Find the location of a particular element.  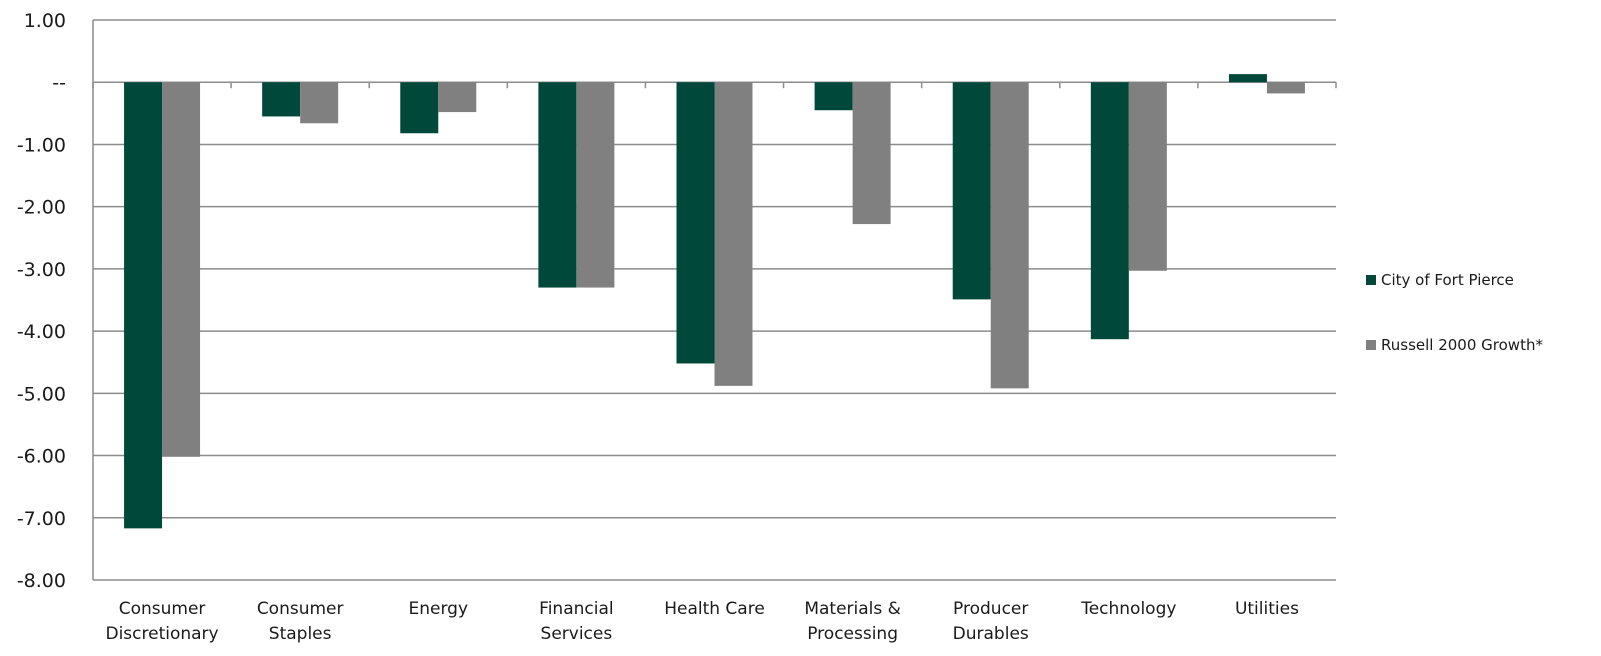

x-tick-label-line: Services is located at coordinates (577, 634).